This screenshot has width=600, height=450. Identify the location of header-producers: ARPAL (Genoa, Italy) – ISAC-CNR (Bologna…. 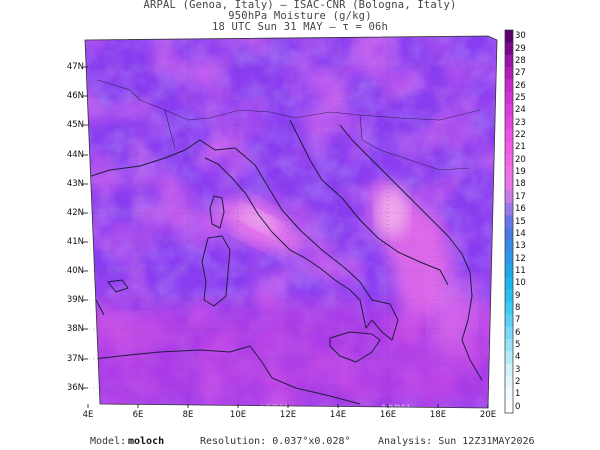
(300, 5).